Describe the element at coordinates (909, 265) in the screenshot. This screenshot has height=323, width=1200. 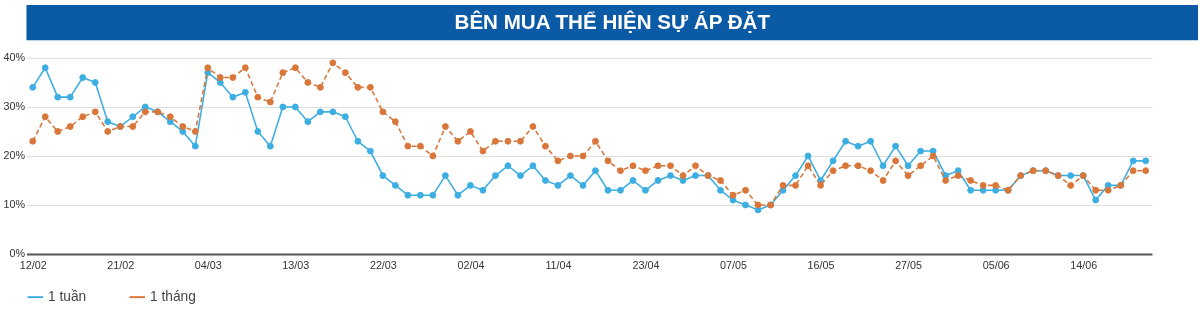
I see `x-tick-label: 27/05` at that location.